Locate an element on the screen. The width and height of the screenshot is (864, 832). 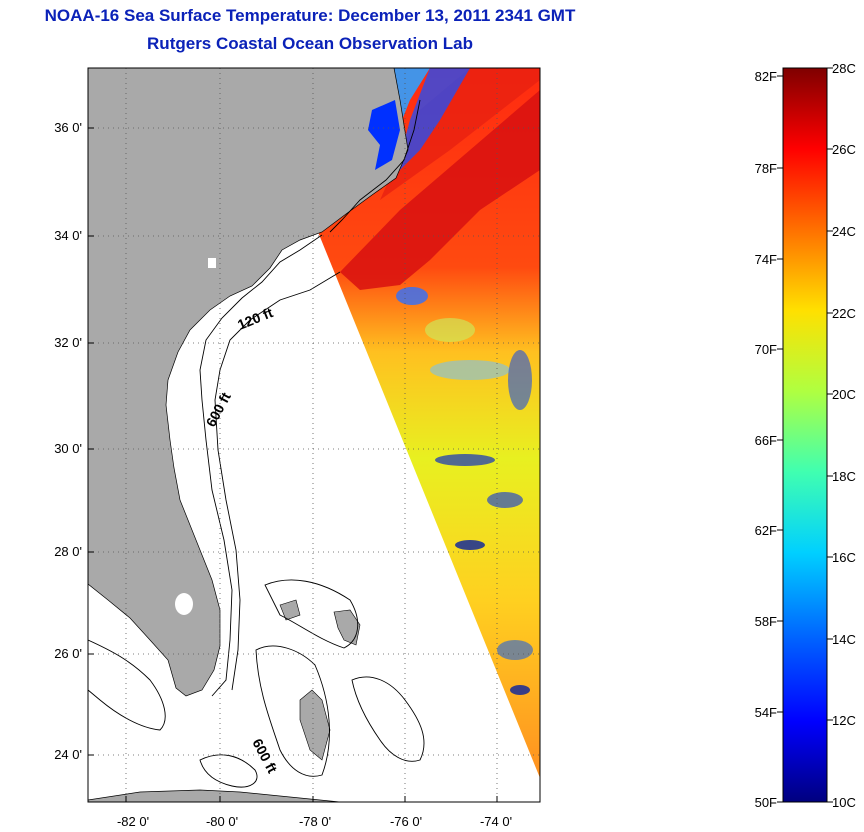
lat-label: 24 0' is located at coordinates (68, 754).